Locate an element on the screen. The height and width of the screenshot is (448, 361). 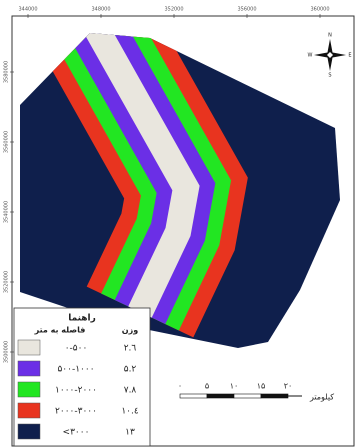
coordinate-label: 3540000 is located at coordinates (7, 212).